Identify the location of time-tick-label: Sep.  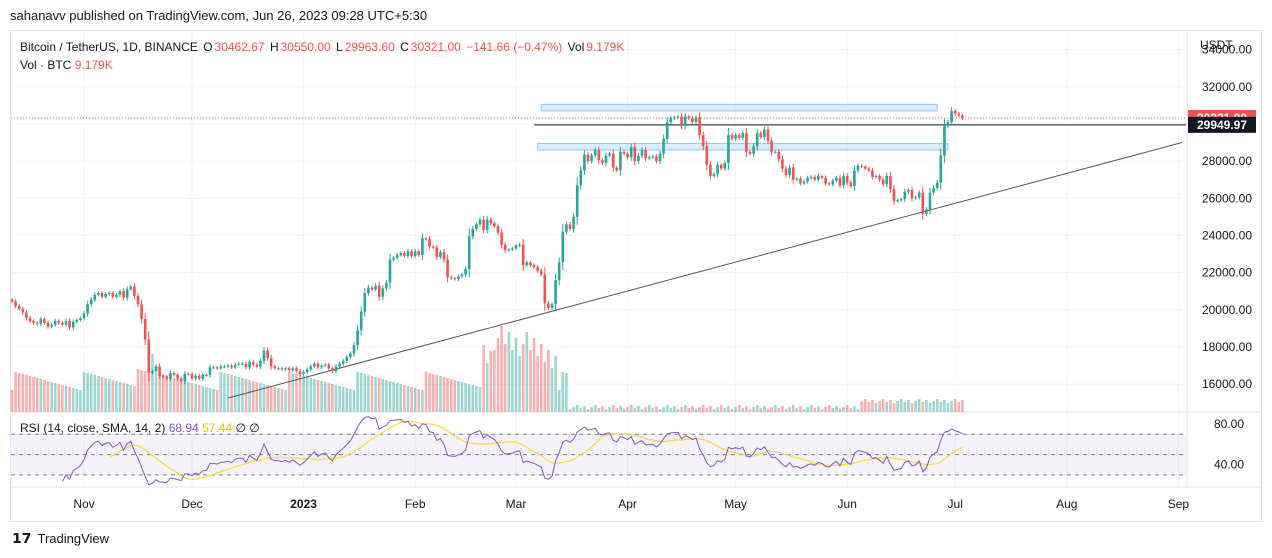
(1179, 504).